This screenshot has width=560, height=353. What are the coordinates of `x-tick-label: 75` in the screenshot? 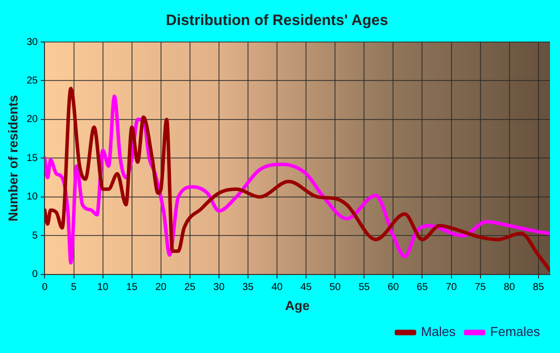 It's located at (480, 288).